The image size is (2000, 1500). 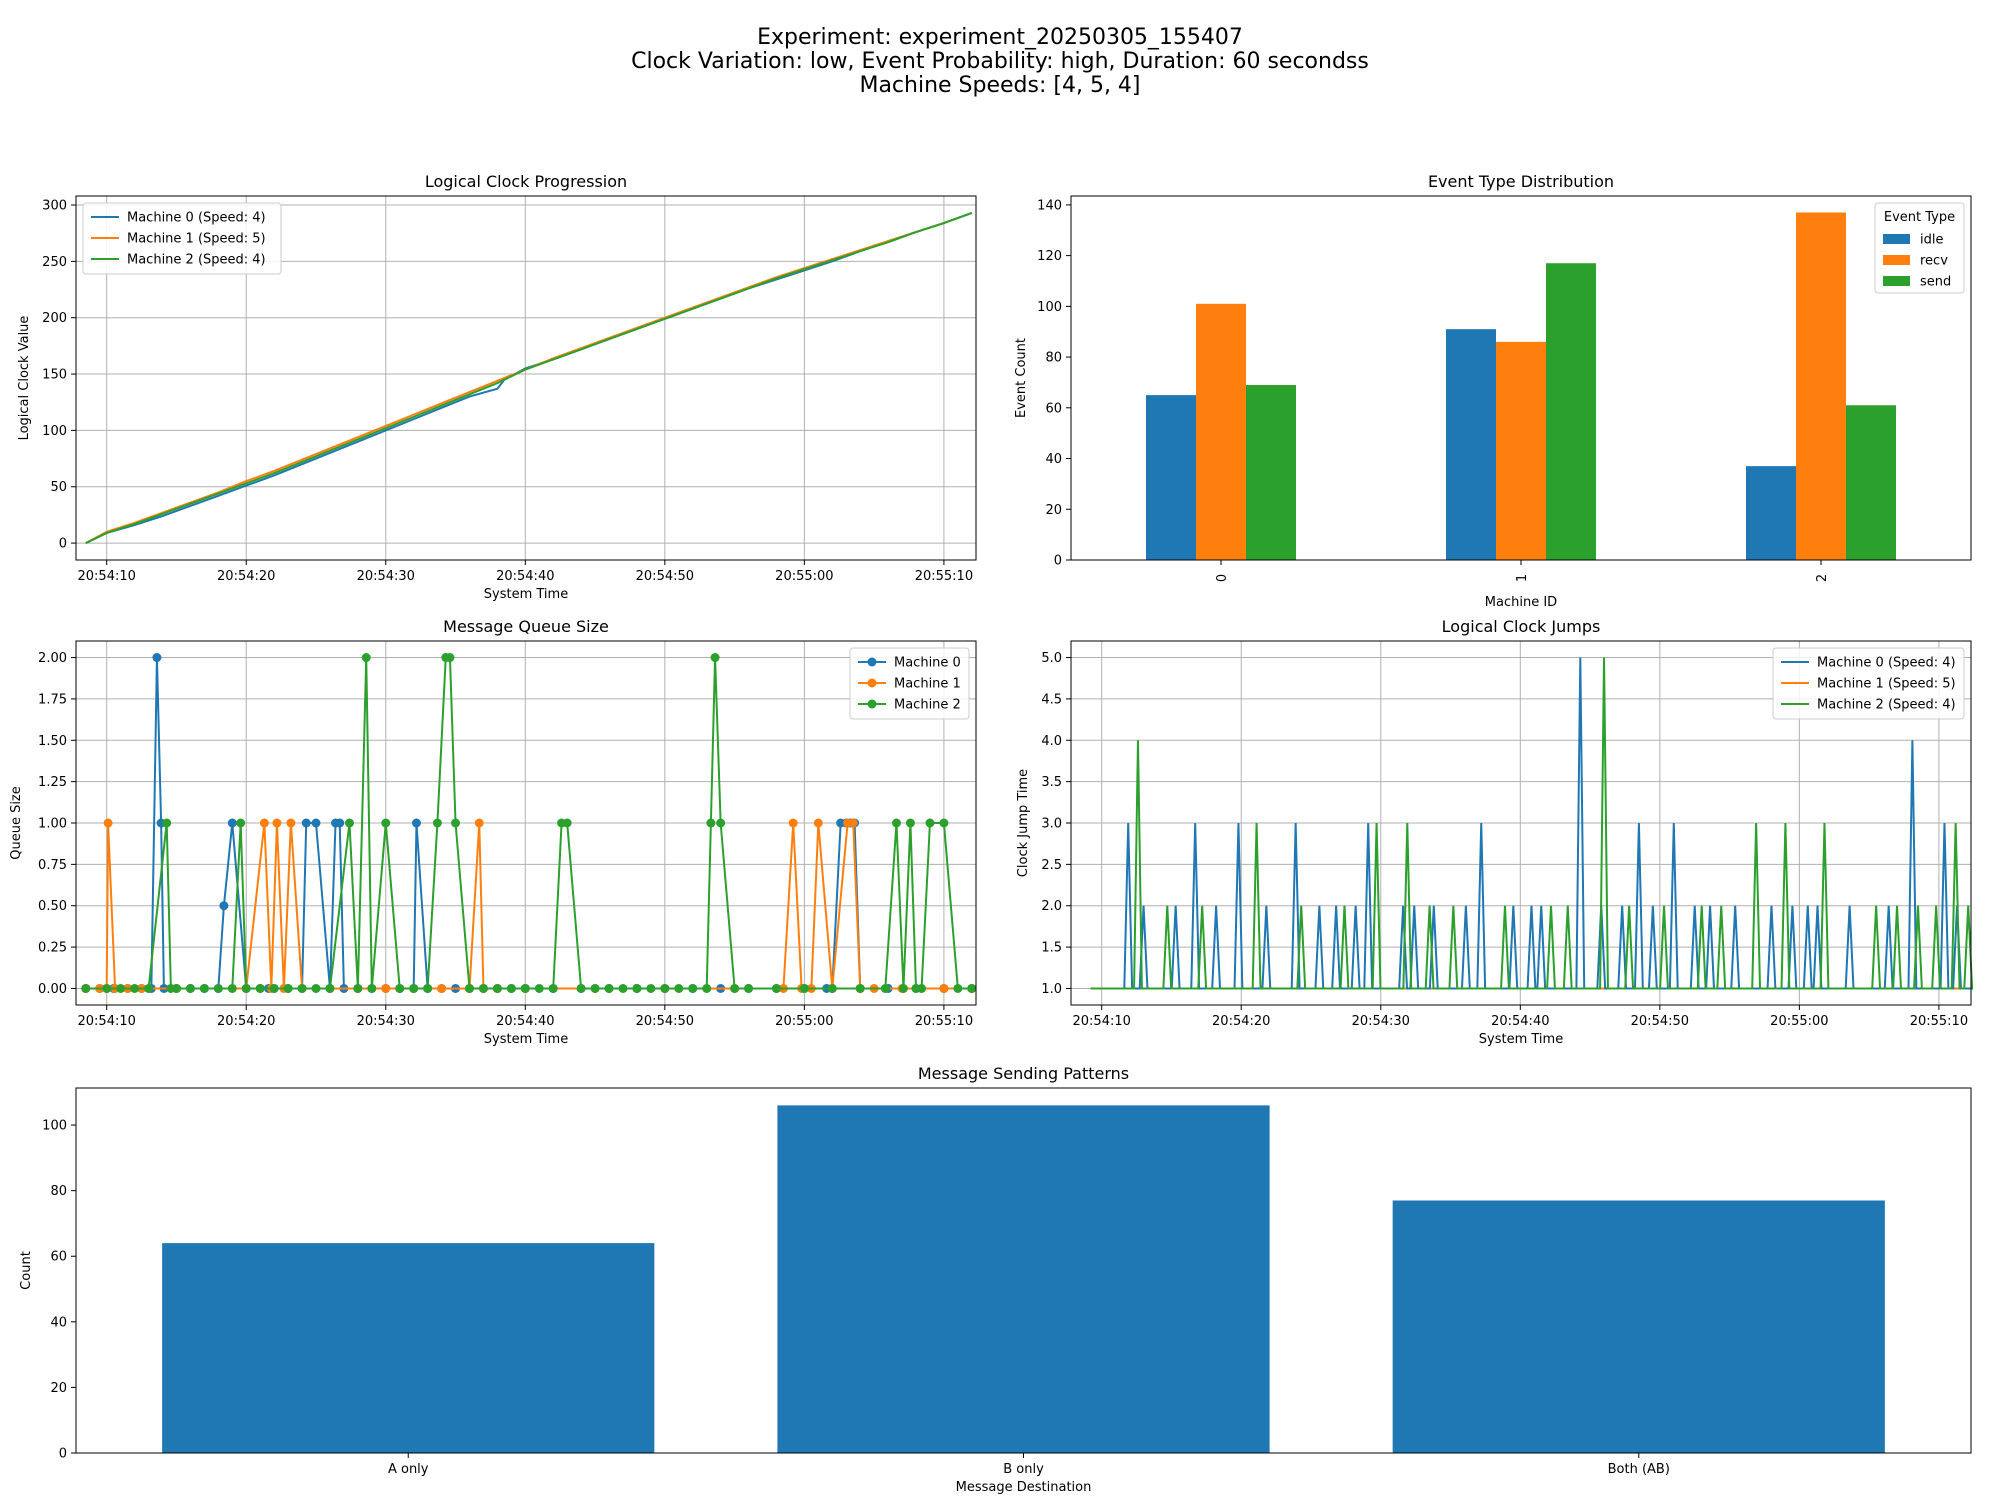 What do you see at coordinates (26, 1270) in the screenshot?
I see `y-axis-label: Count` at bounding box center [26, 1270].